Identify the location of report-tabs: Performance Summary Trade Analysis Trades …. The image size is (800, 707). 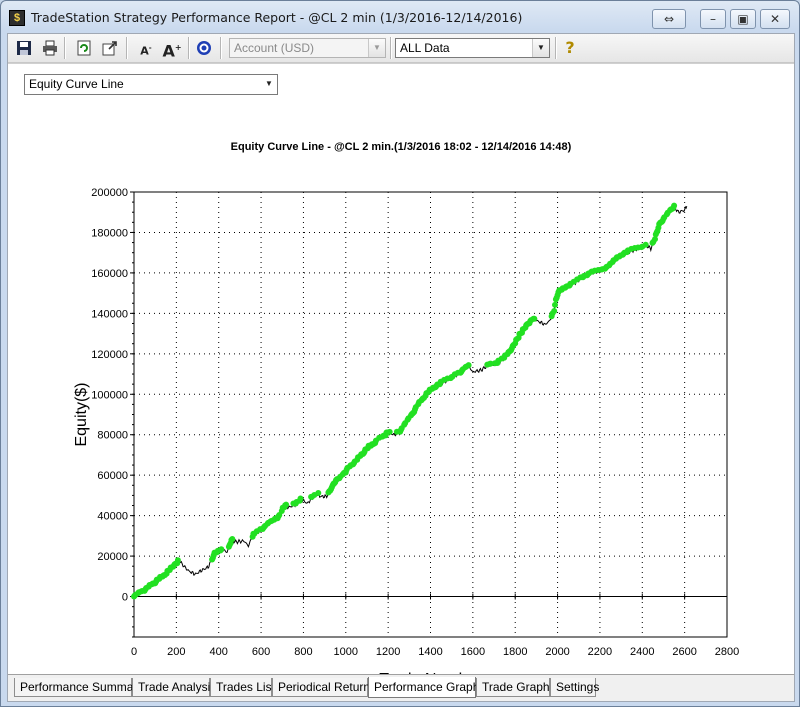
(401, 687).